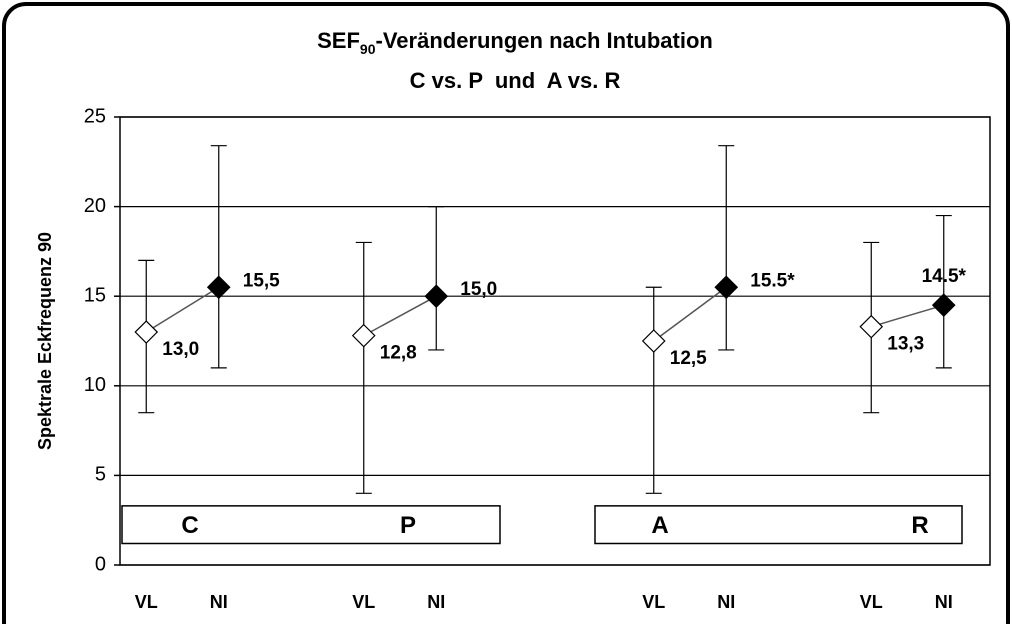  What do you see at coordinates (515, 80) in the screenshot?
I see `chart-subtitle: C vs. P und A vs. R` at bounding box center [515, 80].